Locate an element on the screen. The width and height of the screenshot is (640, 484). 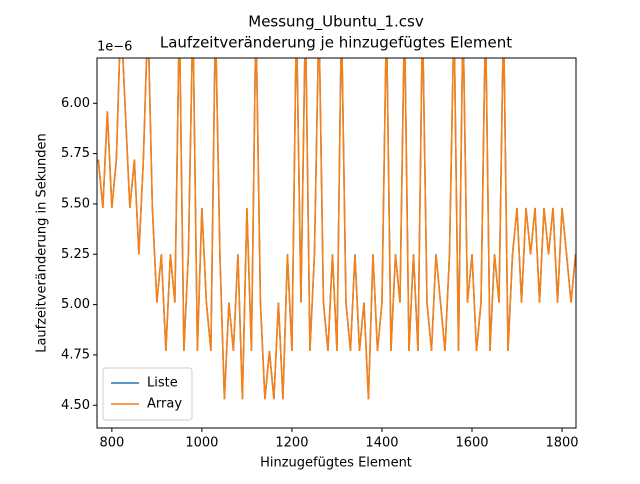
y-tick-label: 5.75 is located at coordinates (75, 153).